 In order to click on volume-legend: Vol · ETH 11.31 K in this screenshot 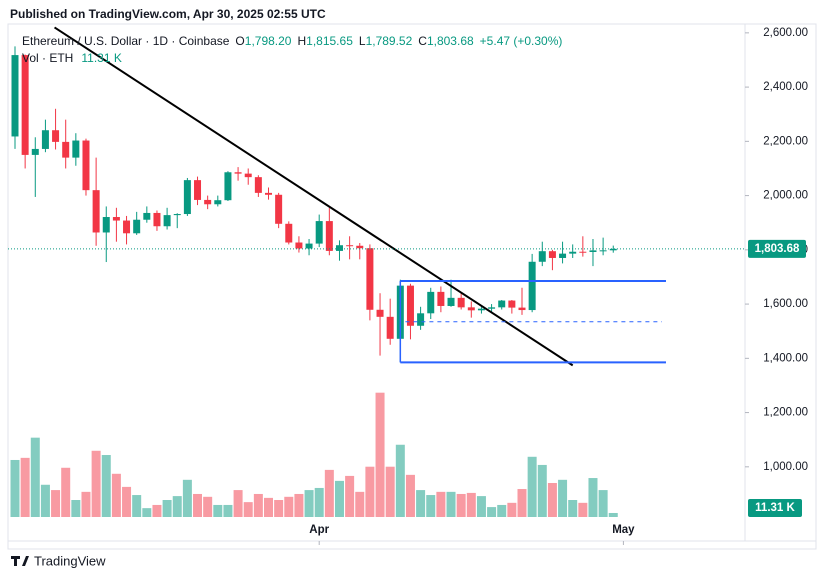, I will do `click(72, 58)`.